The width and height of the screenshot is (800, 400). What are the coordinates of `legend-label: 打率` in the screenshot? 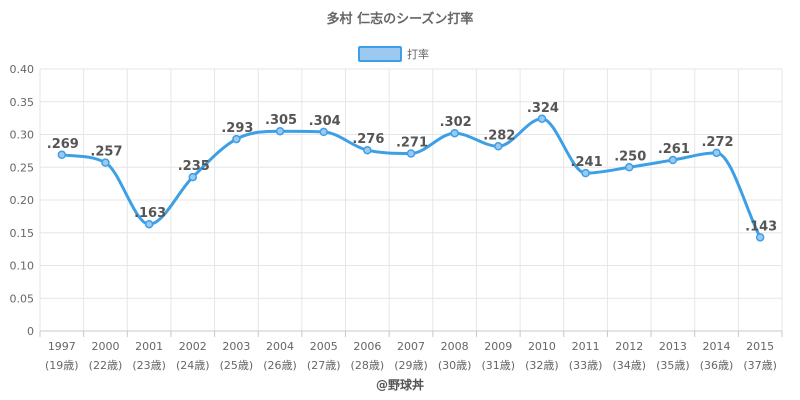 It's located at (418, 54).